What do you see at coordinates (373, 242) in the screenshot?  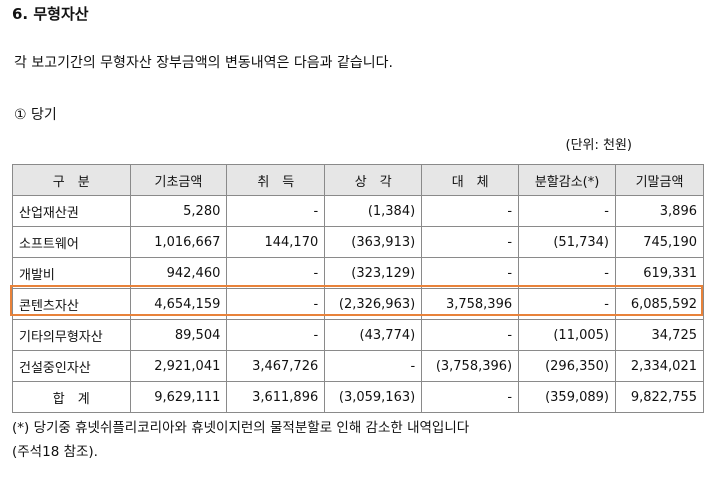 I see `table-cell: (363,913)` at bounding box center [373, 242].